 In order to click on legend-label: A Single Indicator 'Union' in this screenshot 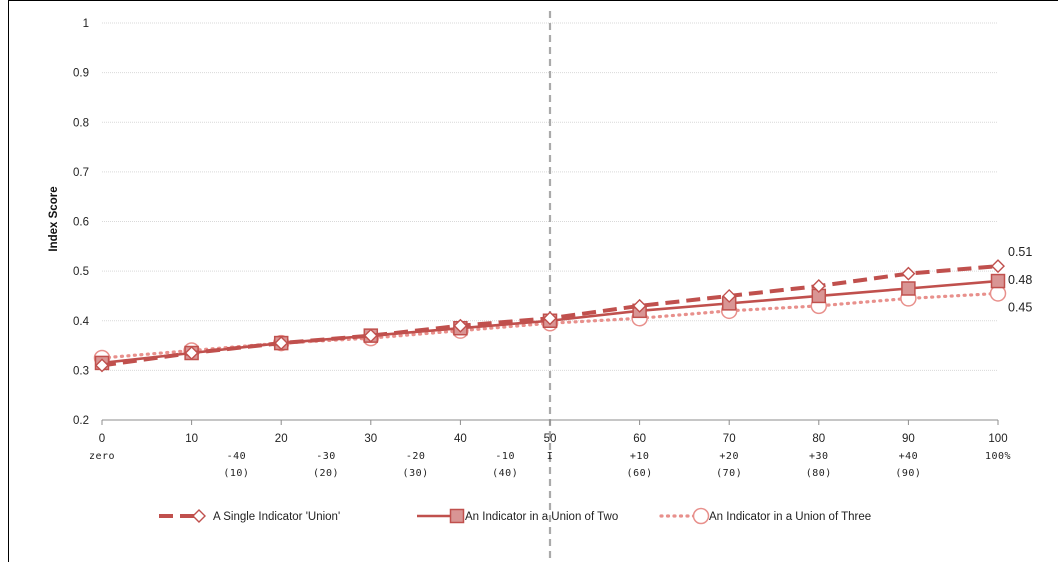, I will do `click(276, 517)`.